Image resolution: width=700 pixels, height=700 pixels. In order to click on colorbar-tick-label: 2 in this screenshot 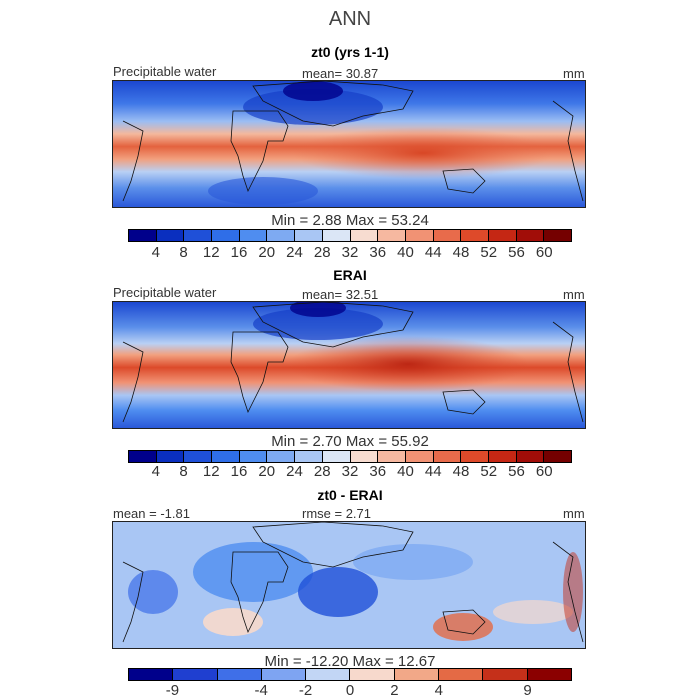, I will do `click(394, 690)`.